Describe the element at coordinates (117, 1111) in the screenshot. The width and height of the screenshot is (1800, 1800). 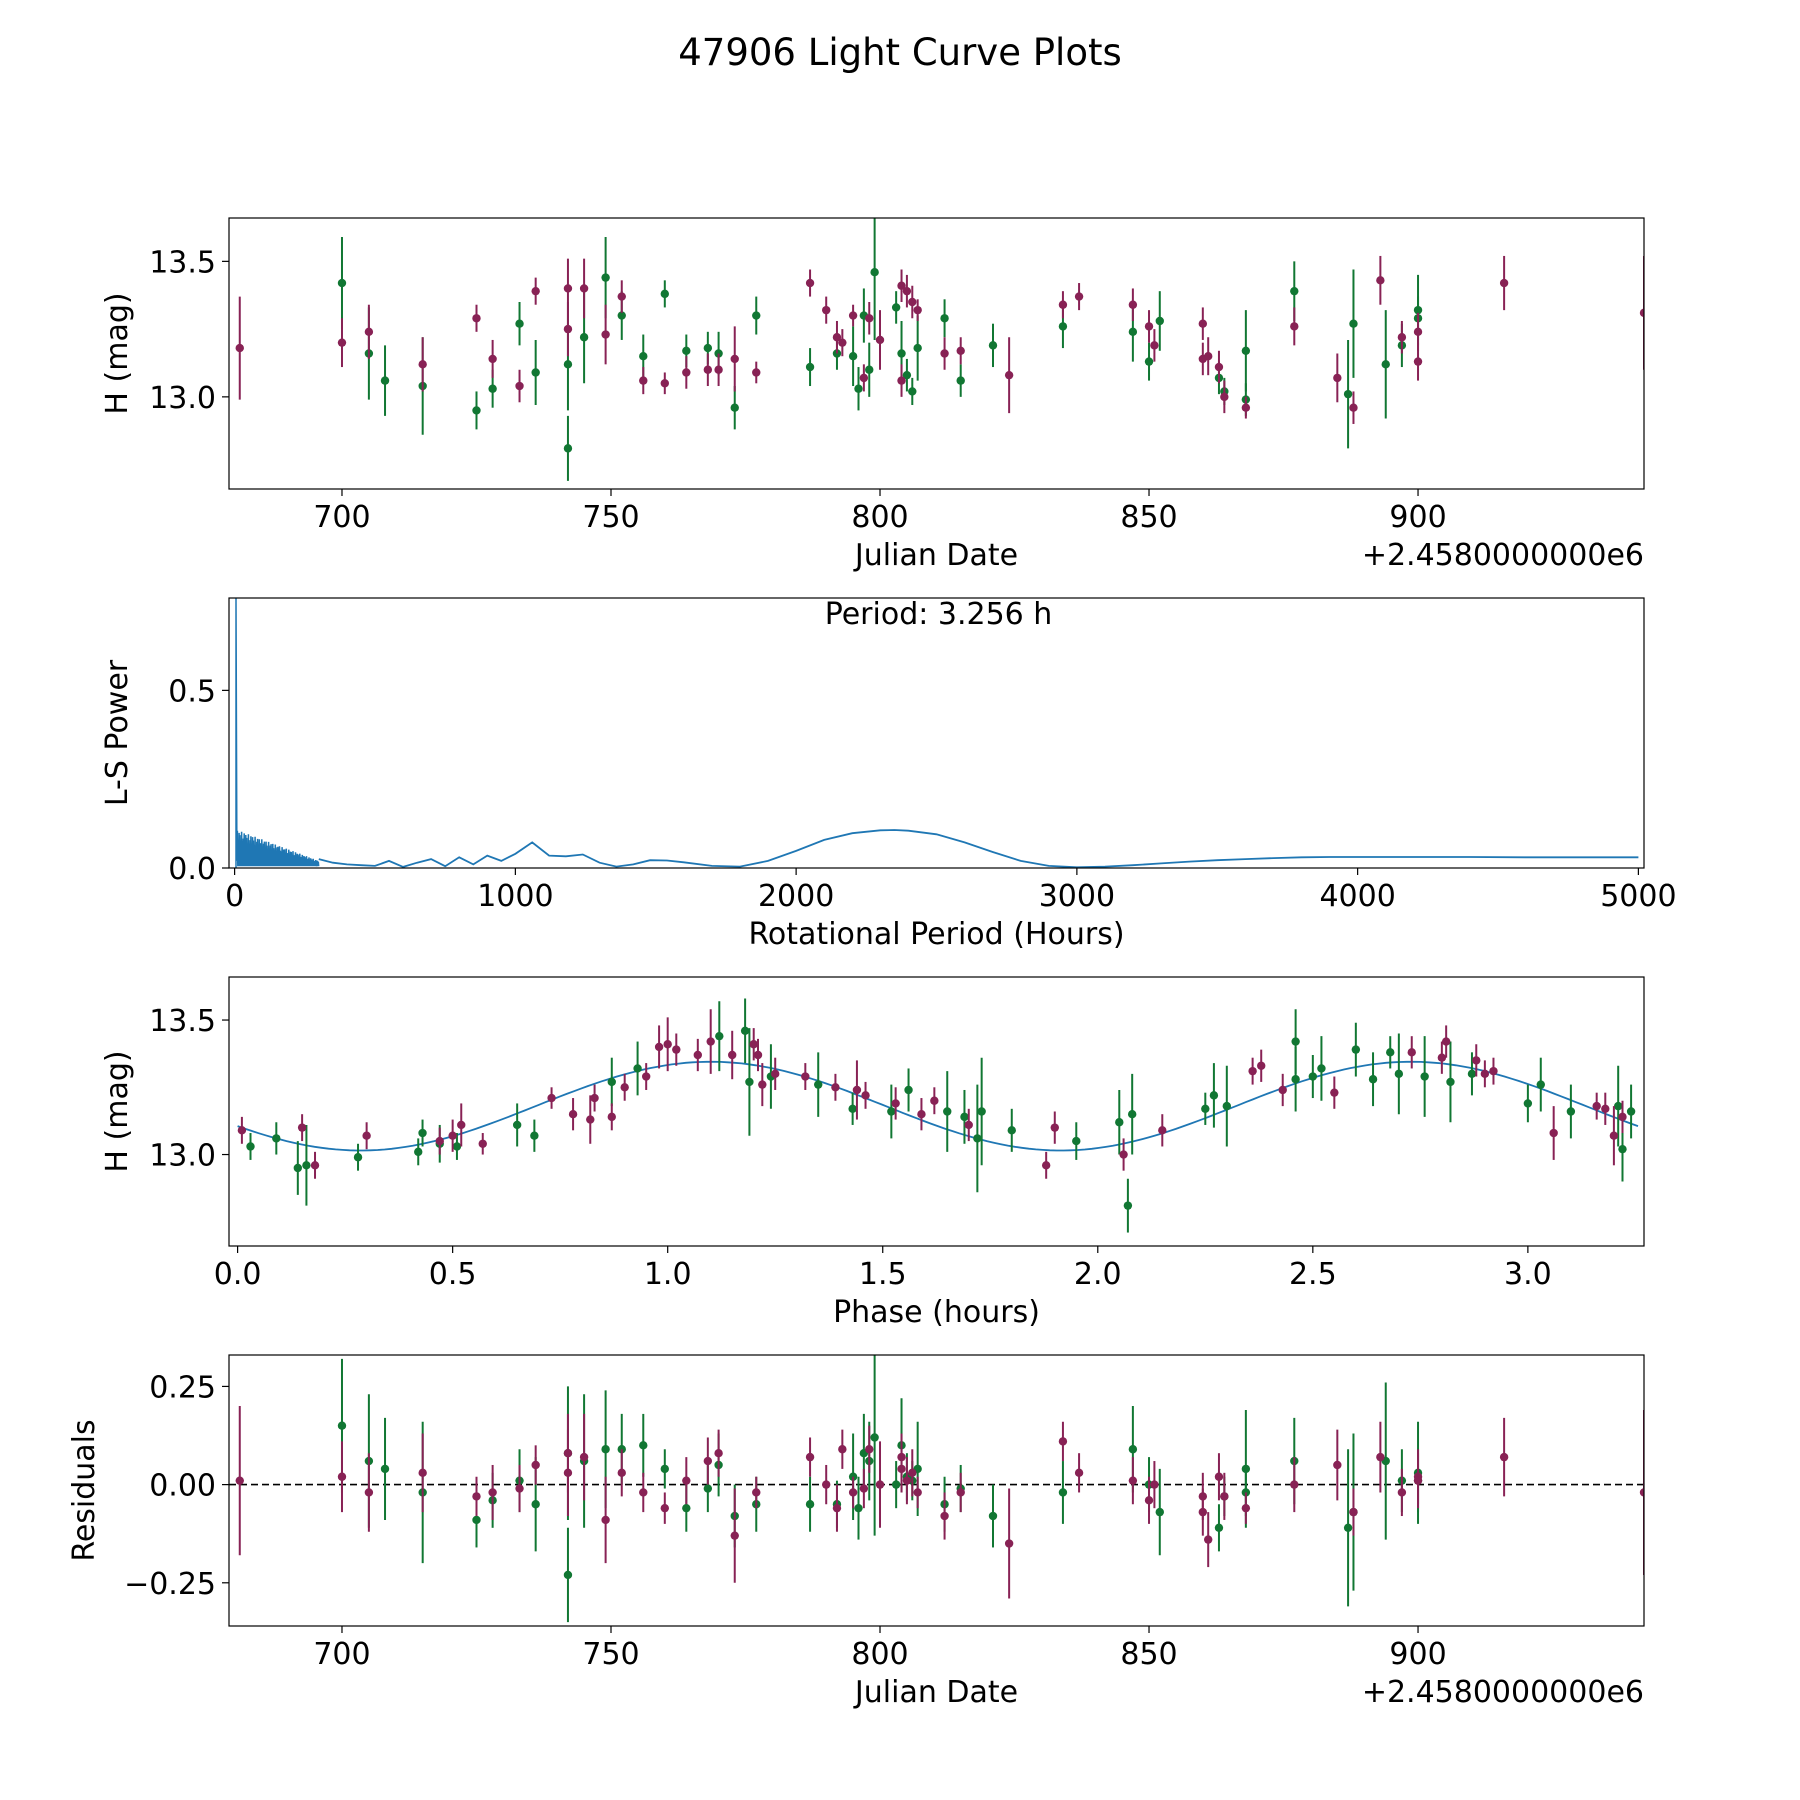
I see `y-axis-label: H (mag)` at that location.